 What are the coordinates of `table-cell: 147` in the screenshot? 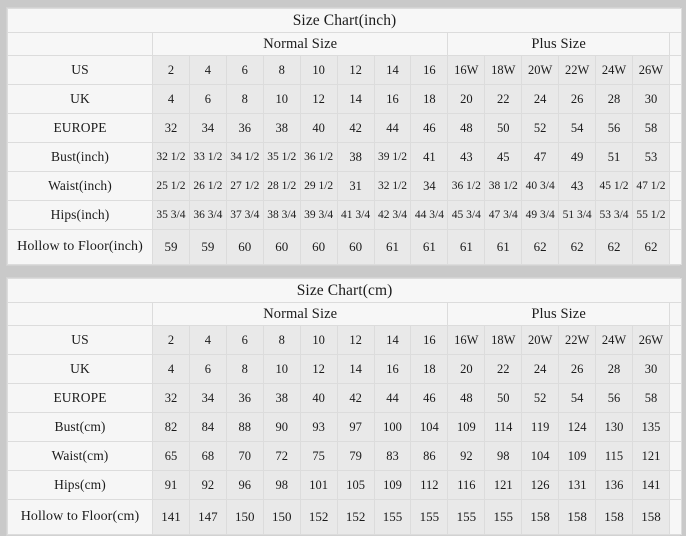 It's located at (207, 517).